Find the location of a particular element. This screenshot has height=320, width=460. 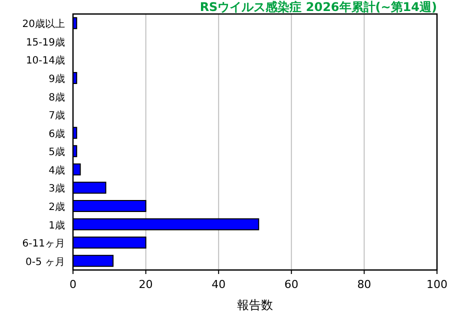

y-tick-label: 7歳 is located at coordinates (56, 116).